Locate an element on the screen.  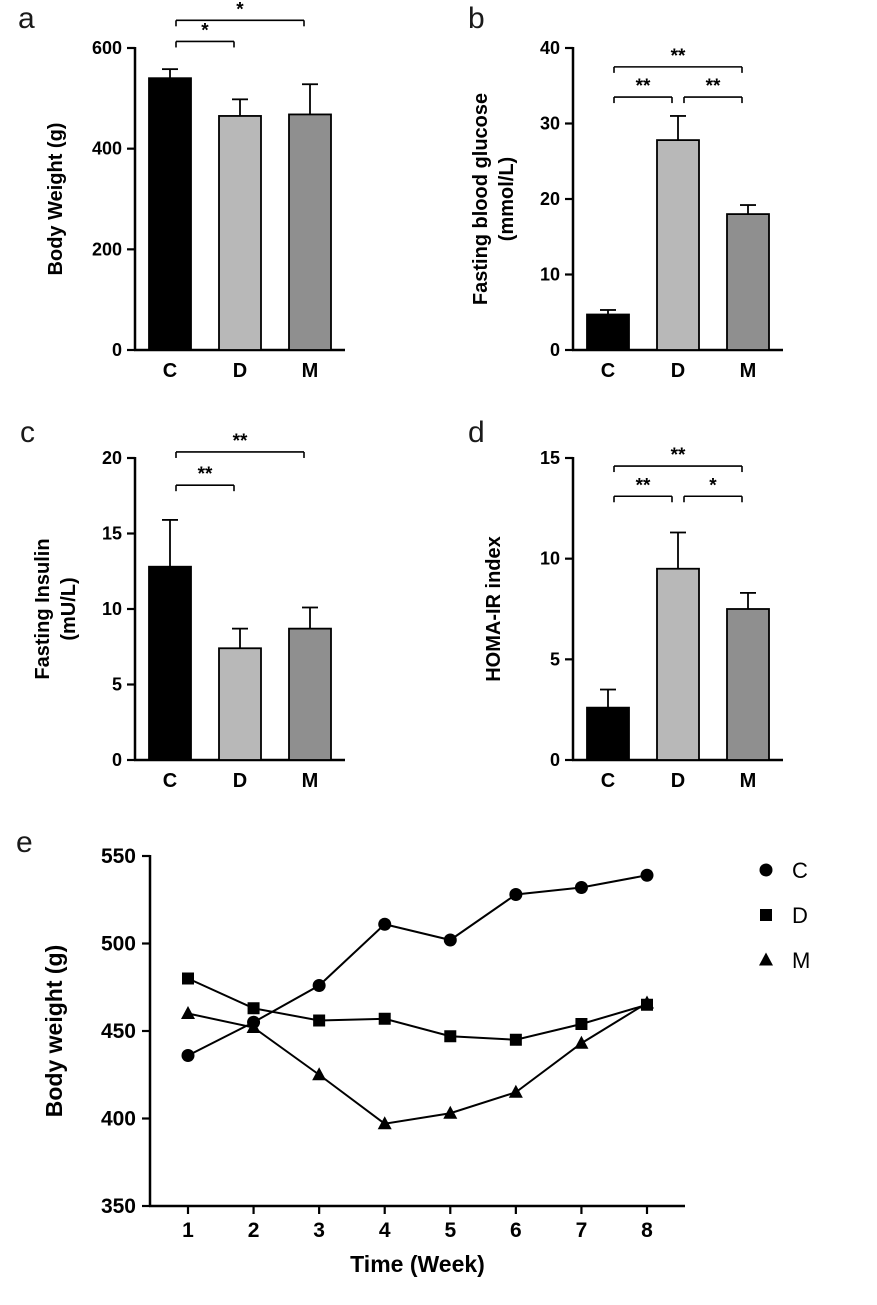
series-line-C is located at coordinates (417, 965).